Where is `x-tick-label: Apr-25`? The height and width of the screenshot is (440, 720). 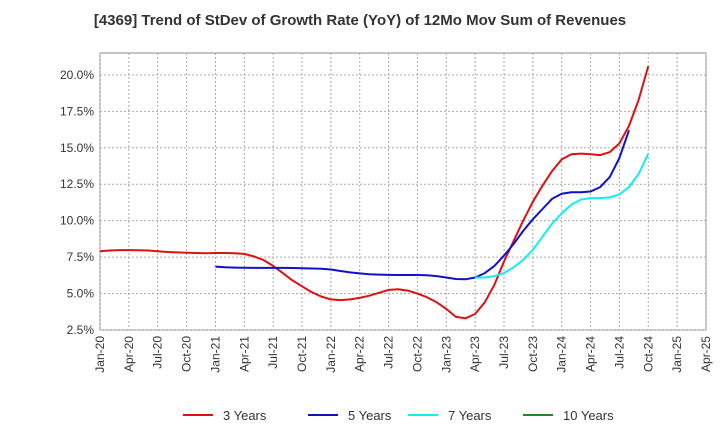 x-tick-label: Apr-25 is located at coordinates (706, 354).